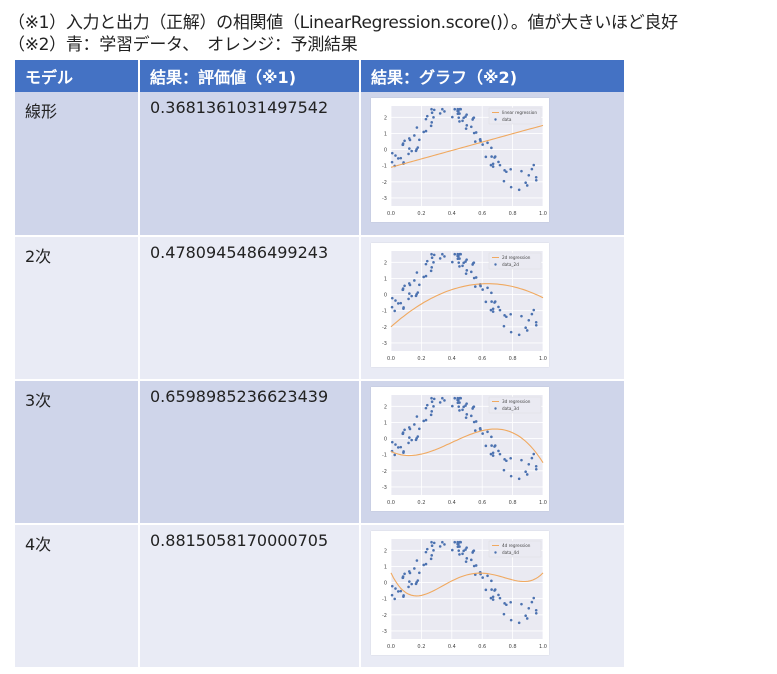 The width and height of the screenshot is (777, 674). I want to click on model-name: 4次, so click(77, 596).